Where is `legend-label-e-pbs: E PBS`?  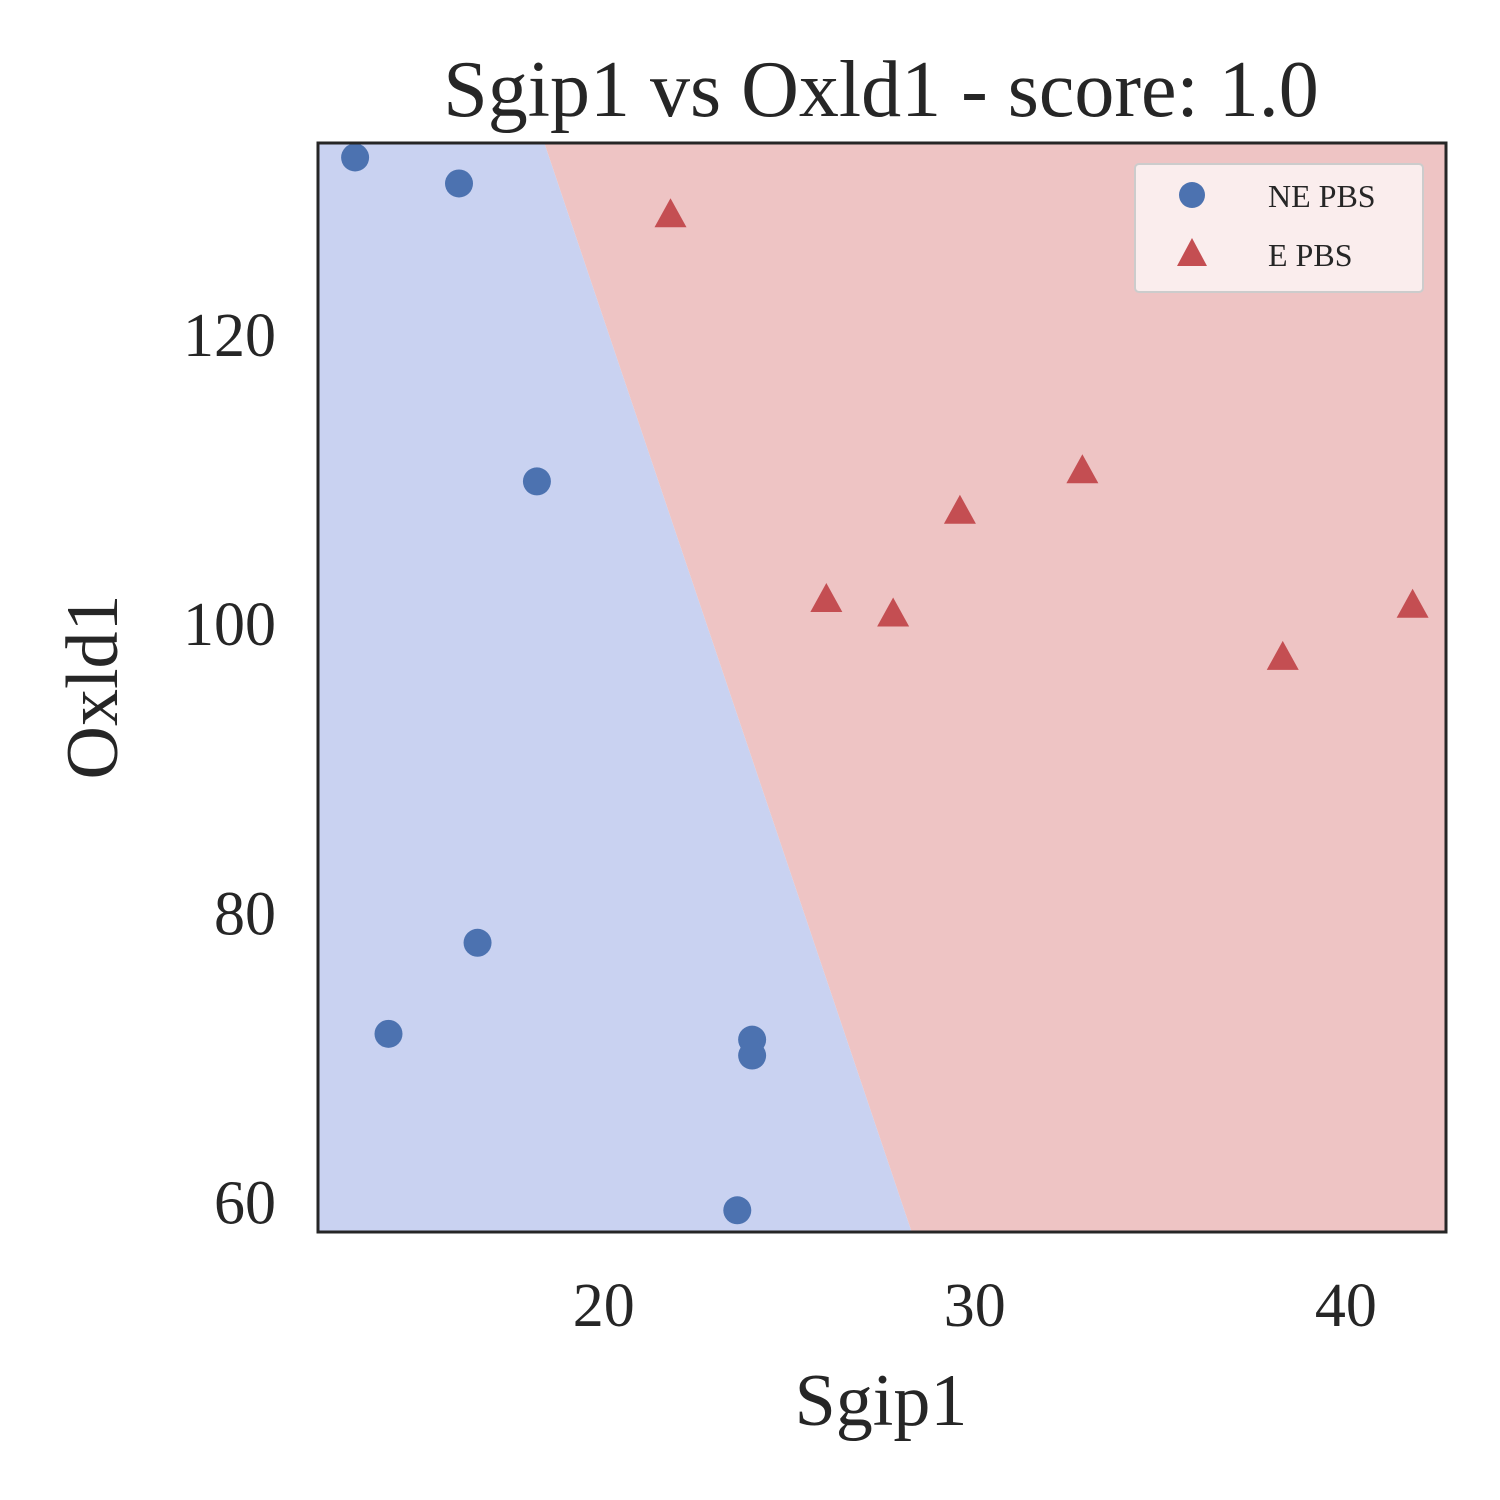
legend-label-e-pbs: E PBS is located at coordinates (1310, 255).